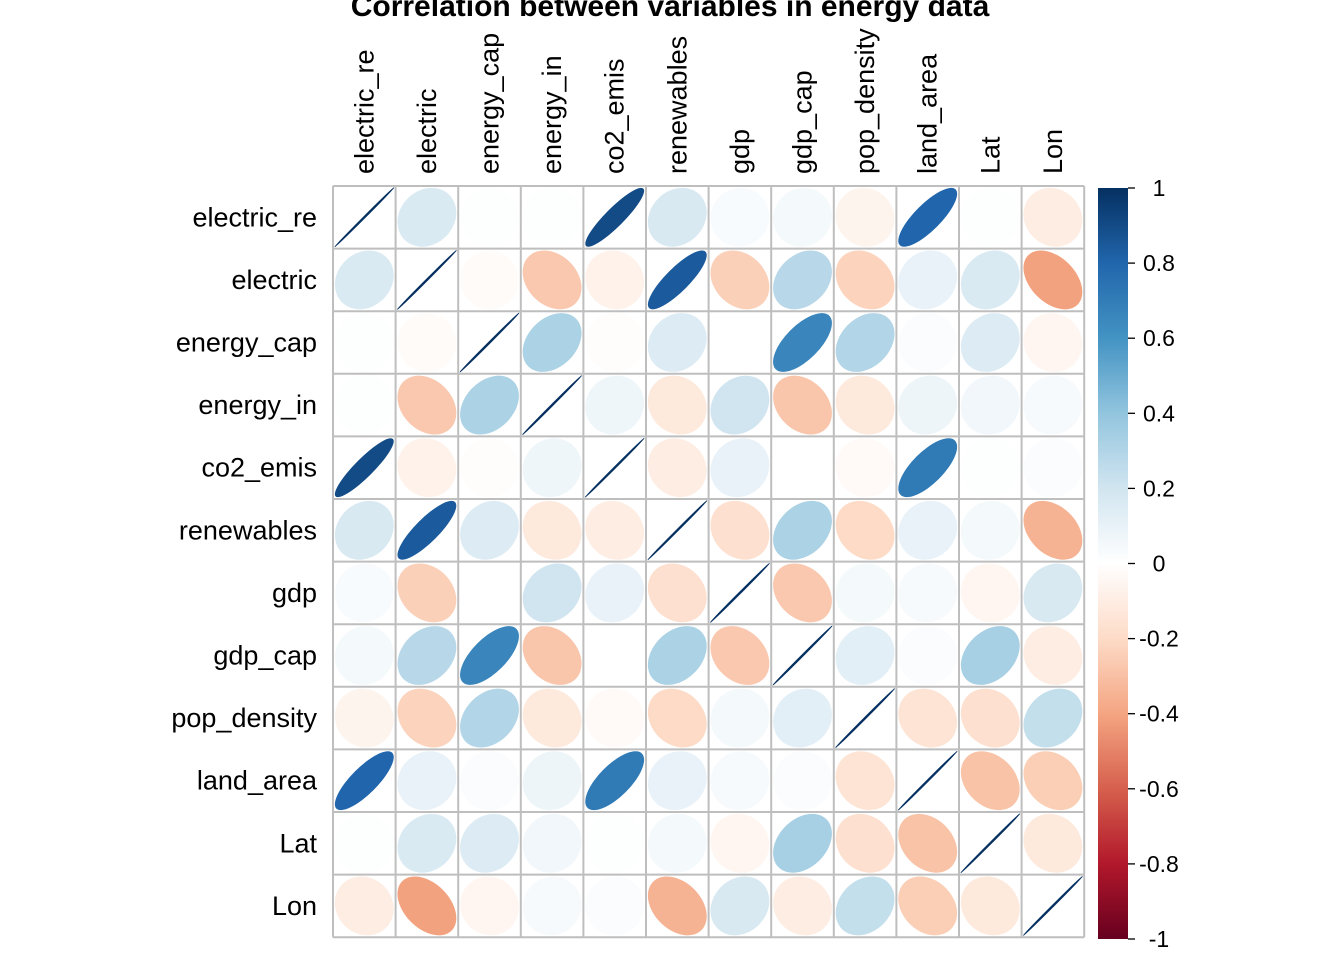  I want to click on row-label-pop_density: pop_density, so click(244, 718).